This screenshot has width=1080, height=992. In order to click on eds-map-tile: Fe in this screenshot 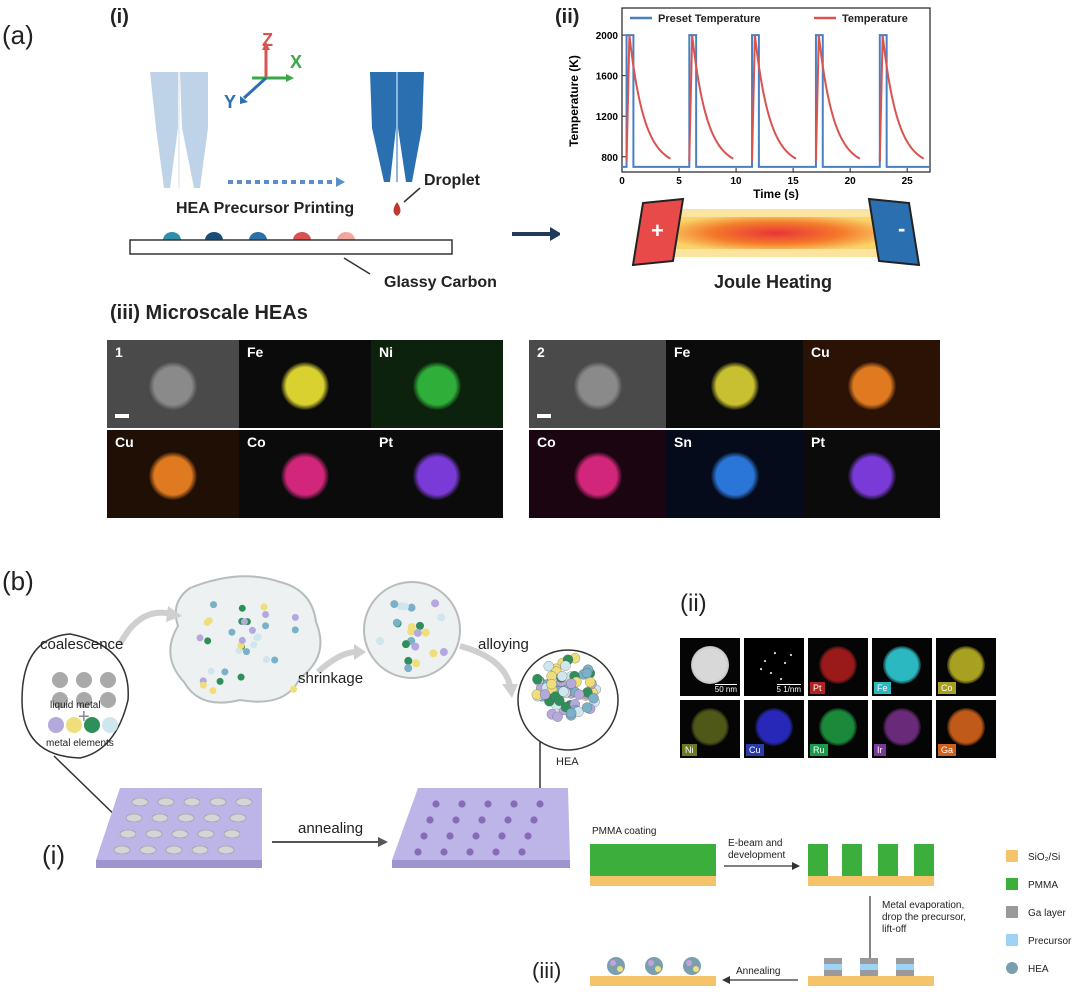, I will do `click(305, 384)`.